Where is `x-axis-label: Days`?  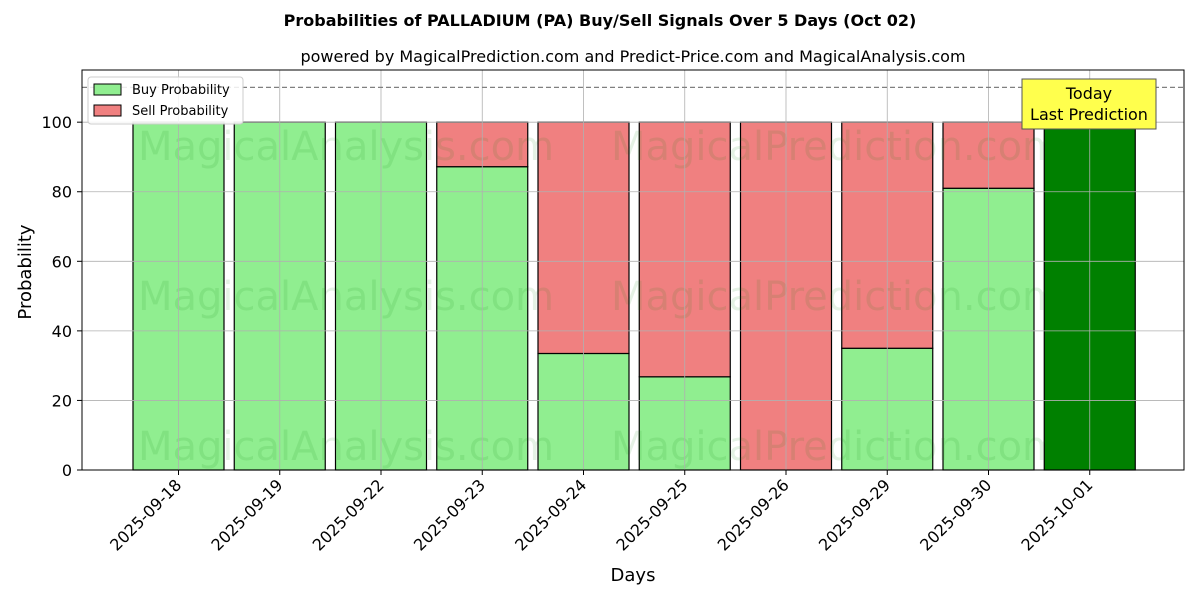 x-axis-label: Days is located at coordinates (633, 575).